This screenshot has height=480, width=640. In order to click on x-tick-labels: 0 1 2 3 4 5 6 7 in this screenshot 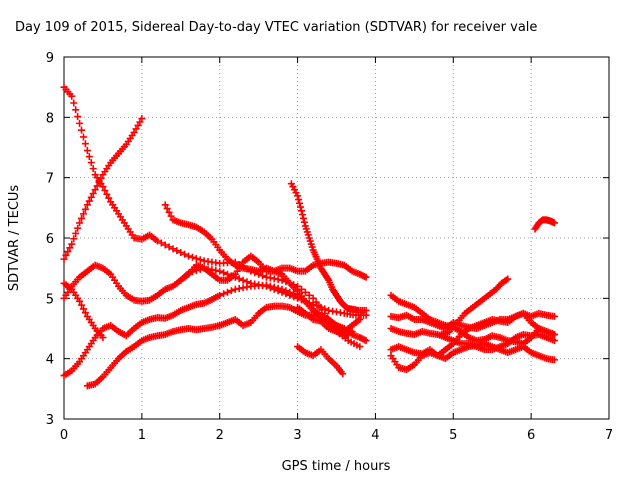, I will do `click(336, 435)`.